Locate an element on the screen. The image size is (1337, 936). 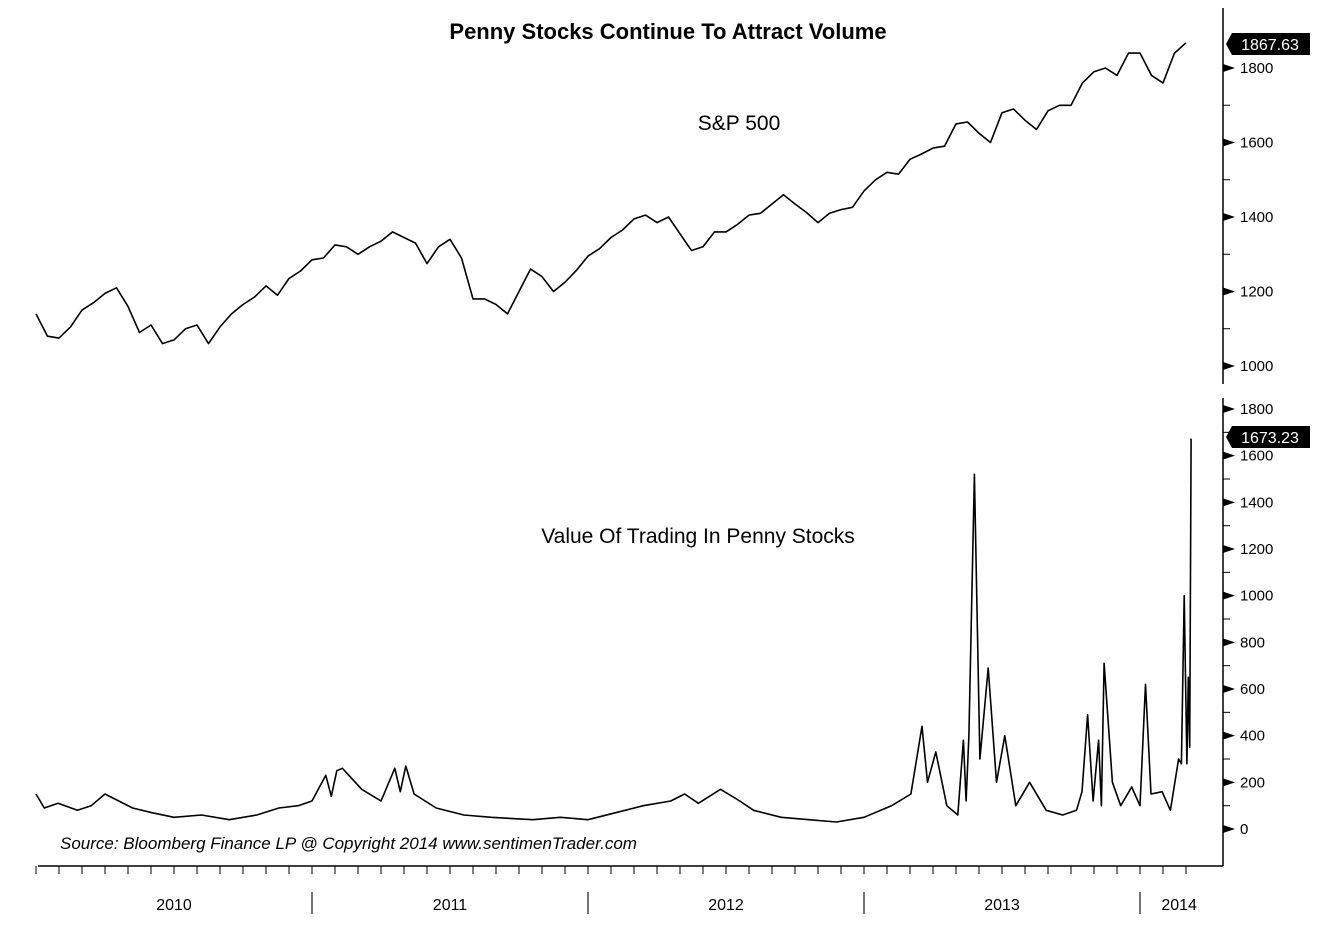
sp500-last-value: 1867.63 is located at coordinates (1270, 45).